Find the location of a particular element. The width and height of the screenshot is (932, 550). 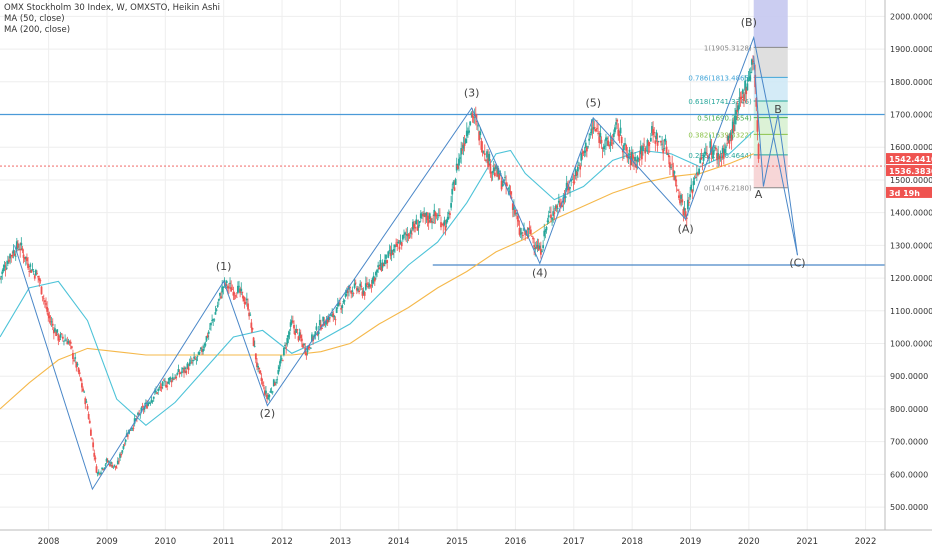

y-tick-label: 2000.0000 is located at coordinates (911, 16).